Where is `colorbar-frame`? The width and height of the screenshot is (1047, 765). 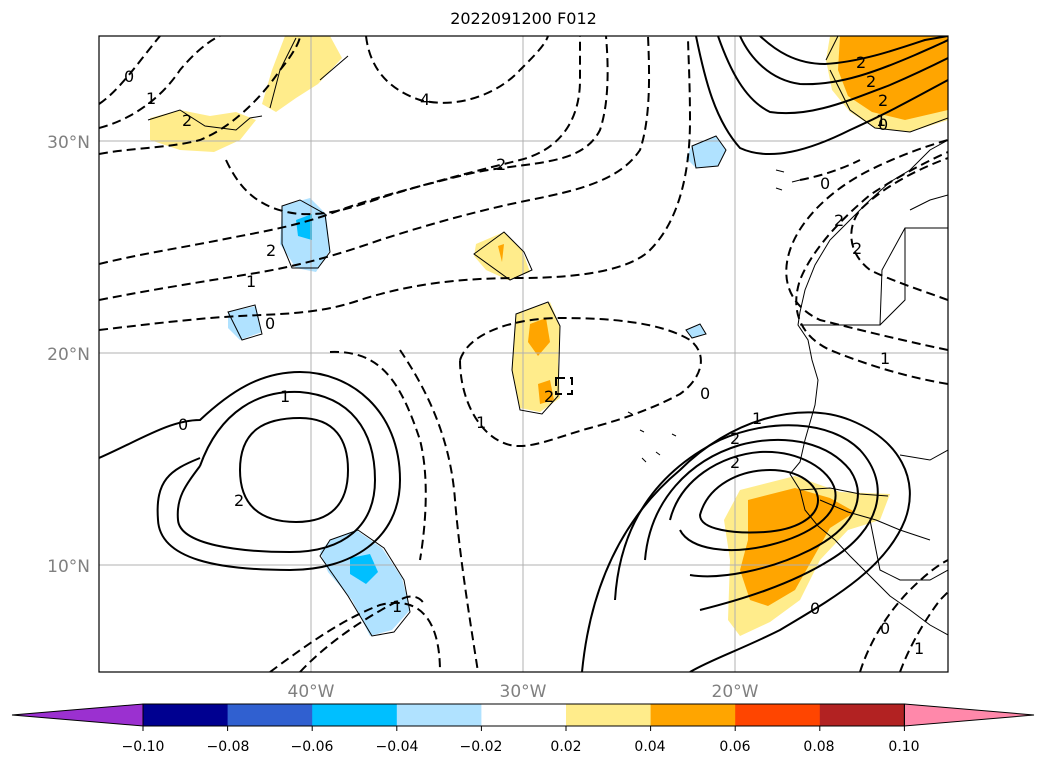
colorbar-frame is located at coordinates (523, 715).